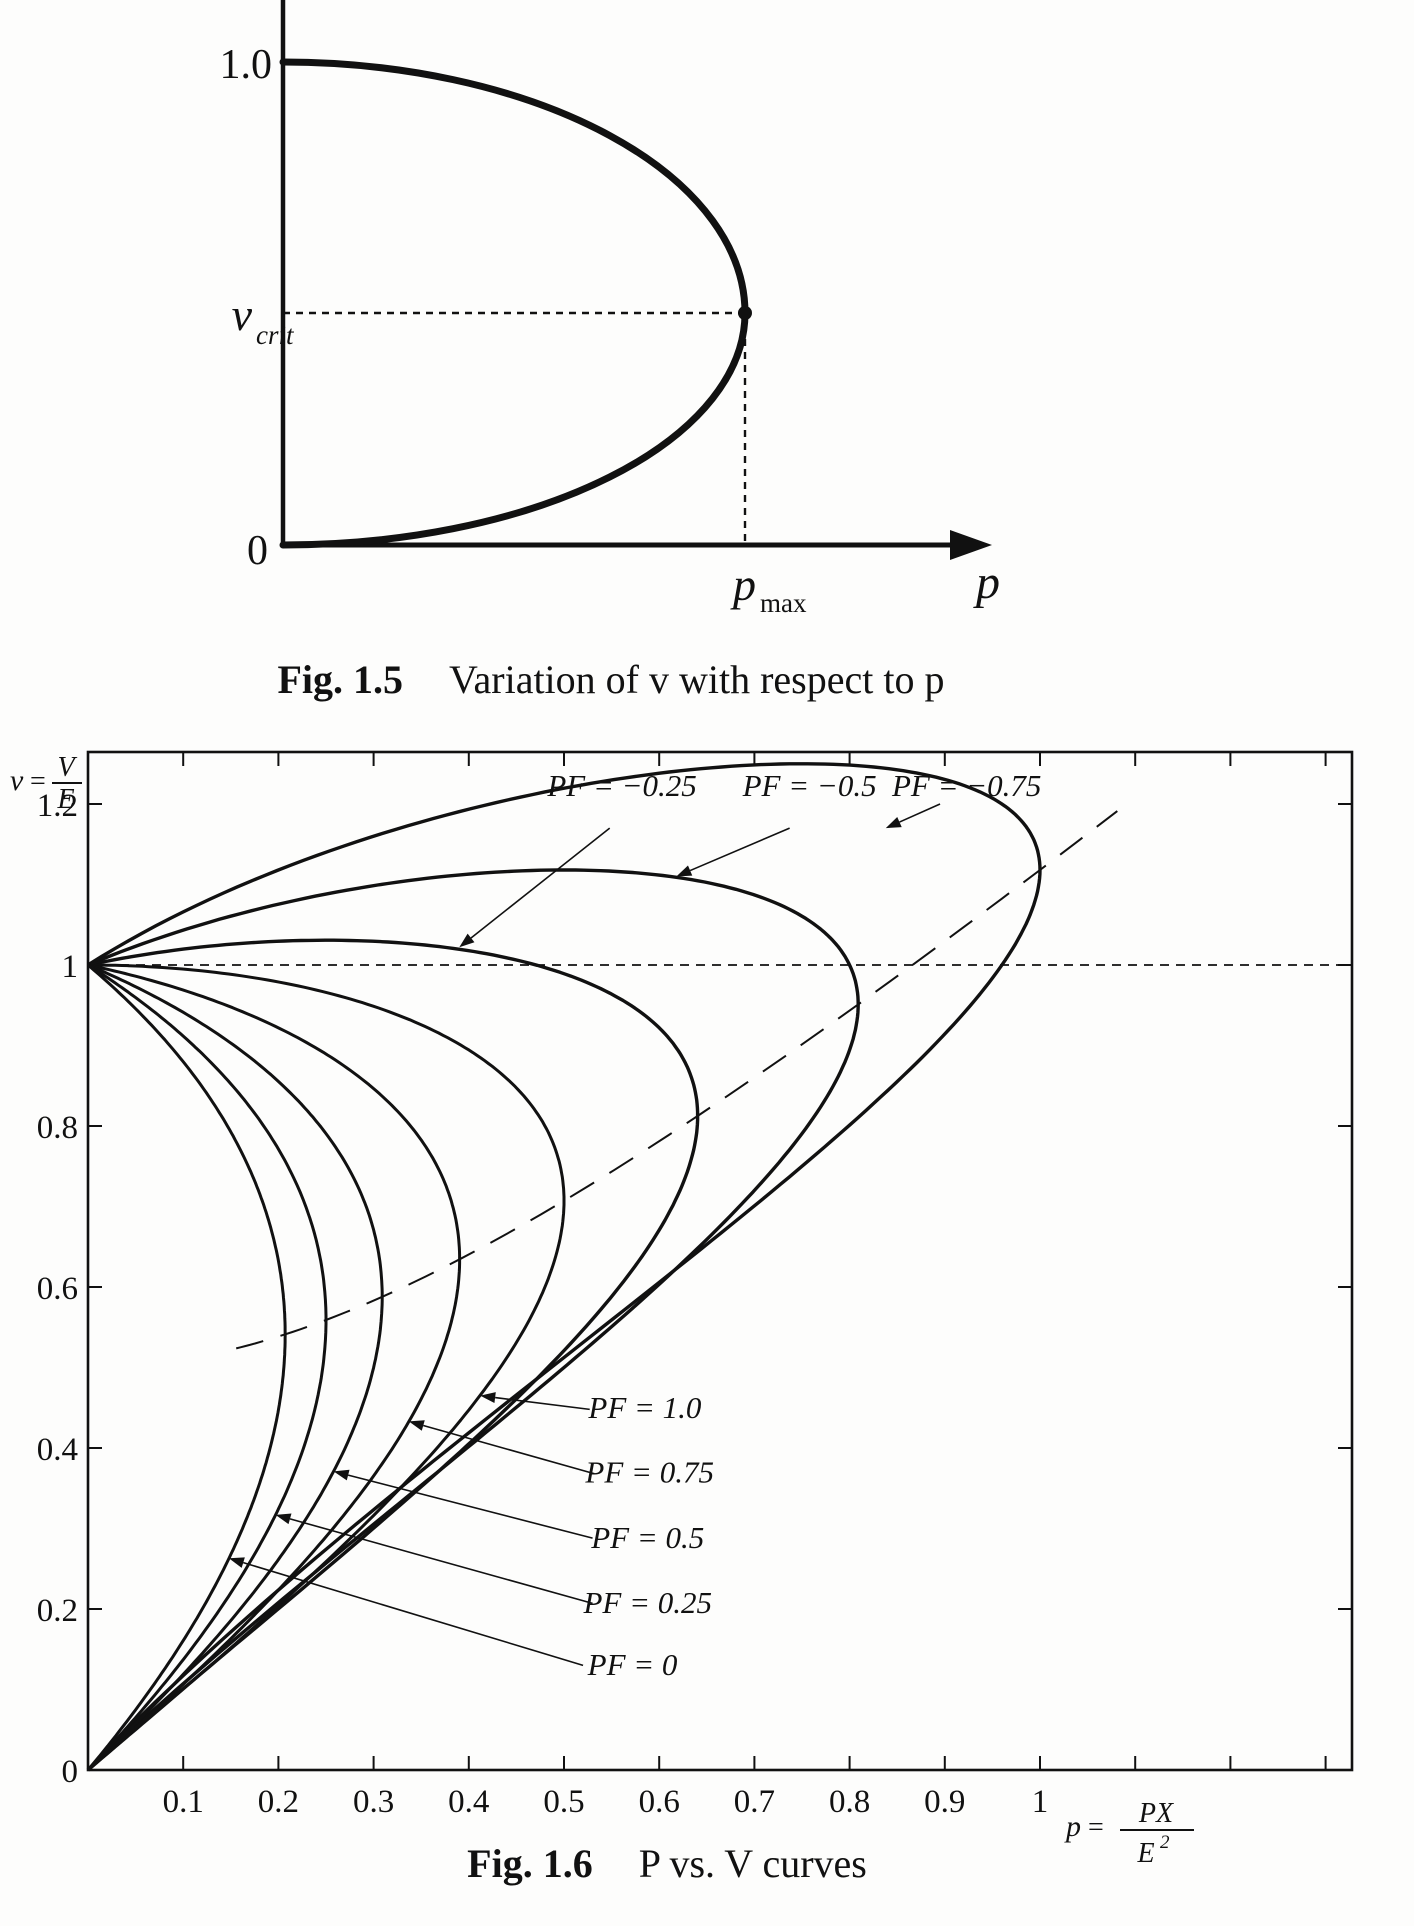 This screenshot has height=1926, width=1414. I want to click on fig16-ylabel: v = V E, so click(46, 783).